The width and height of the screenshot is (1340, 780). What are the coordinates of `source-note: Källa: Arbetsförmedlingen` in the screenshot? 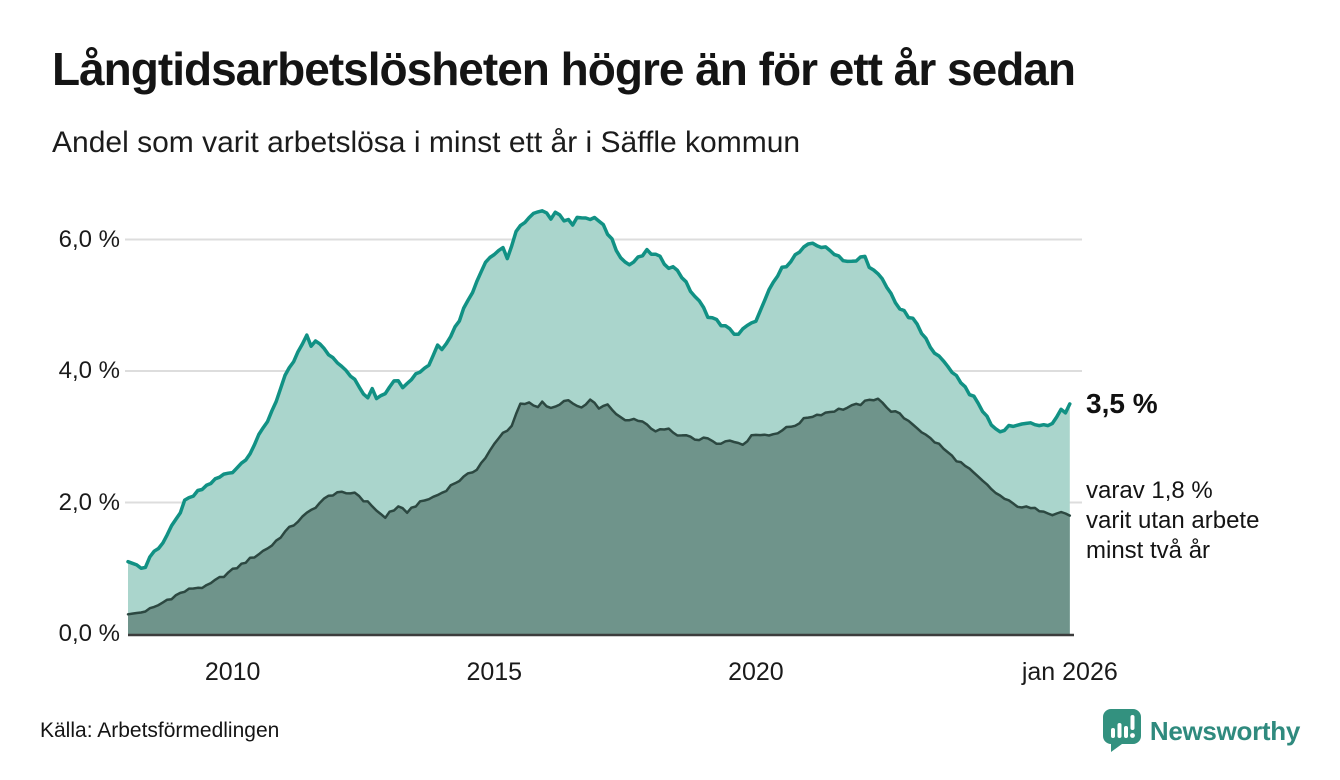 It's located at (160, 730).